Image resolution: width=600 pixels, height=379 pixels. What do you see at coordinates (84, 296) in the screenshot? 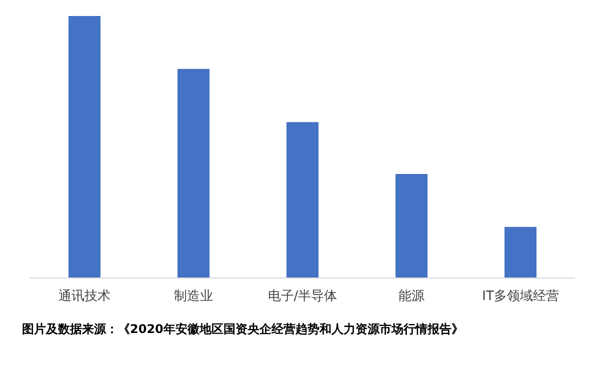
I see `x-tick-label: 通讯技术` at bounding box center [84, 296].